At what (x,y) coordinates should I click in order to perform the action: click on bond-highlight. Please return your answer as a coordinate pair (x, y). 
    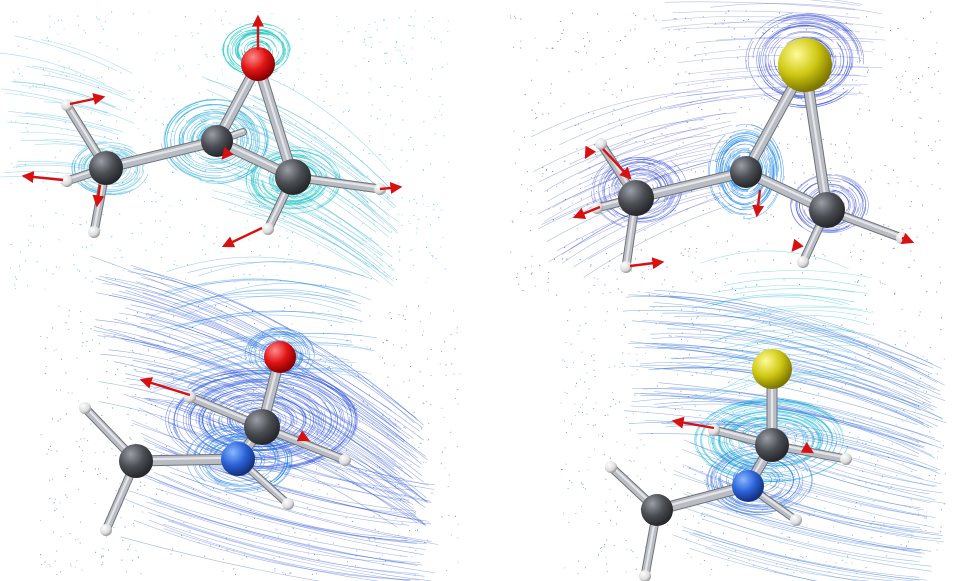
    Looking at the image, I should click on (161, 153).